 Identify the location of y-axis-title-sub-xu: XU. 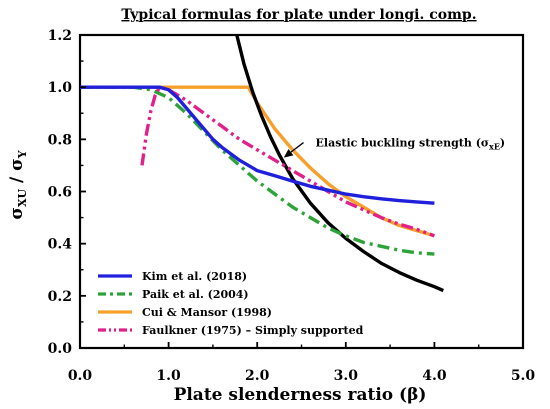
(22, 197).